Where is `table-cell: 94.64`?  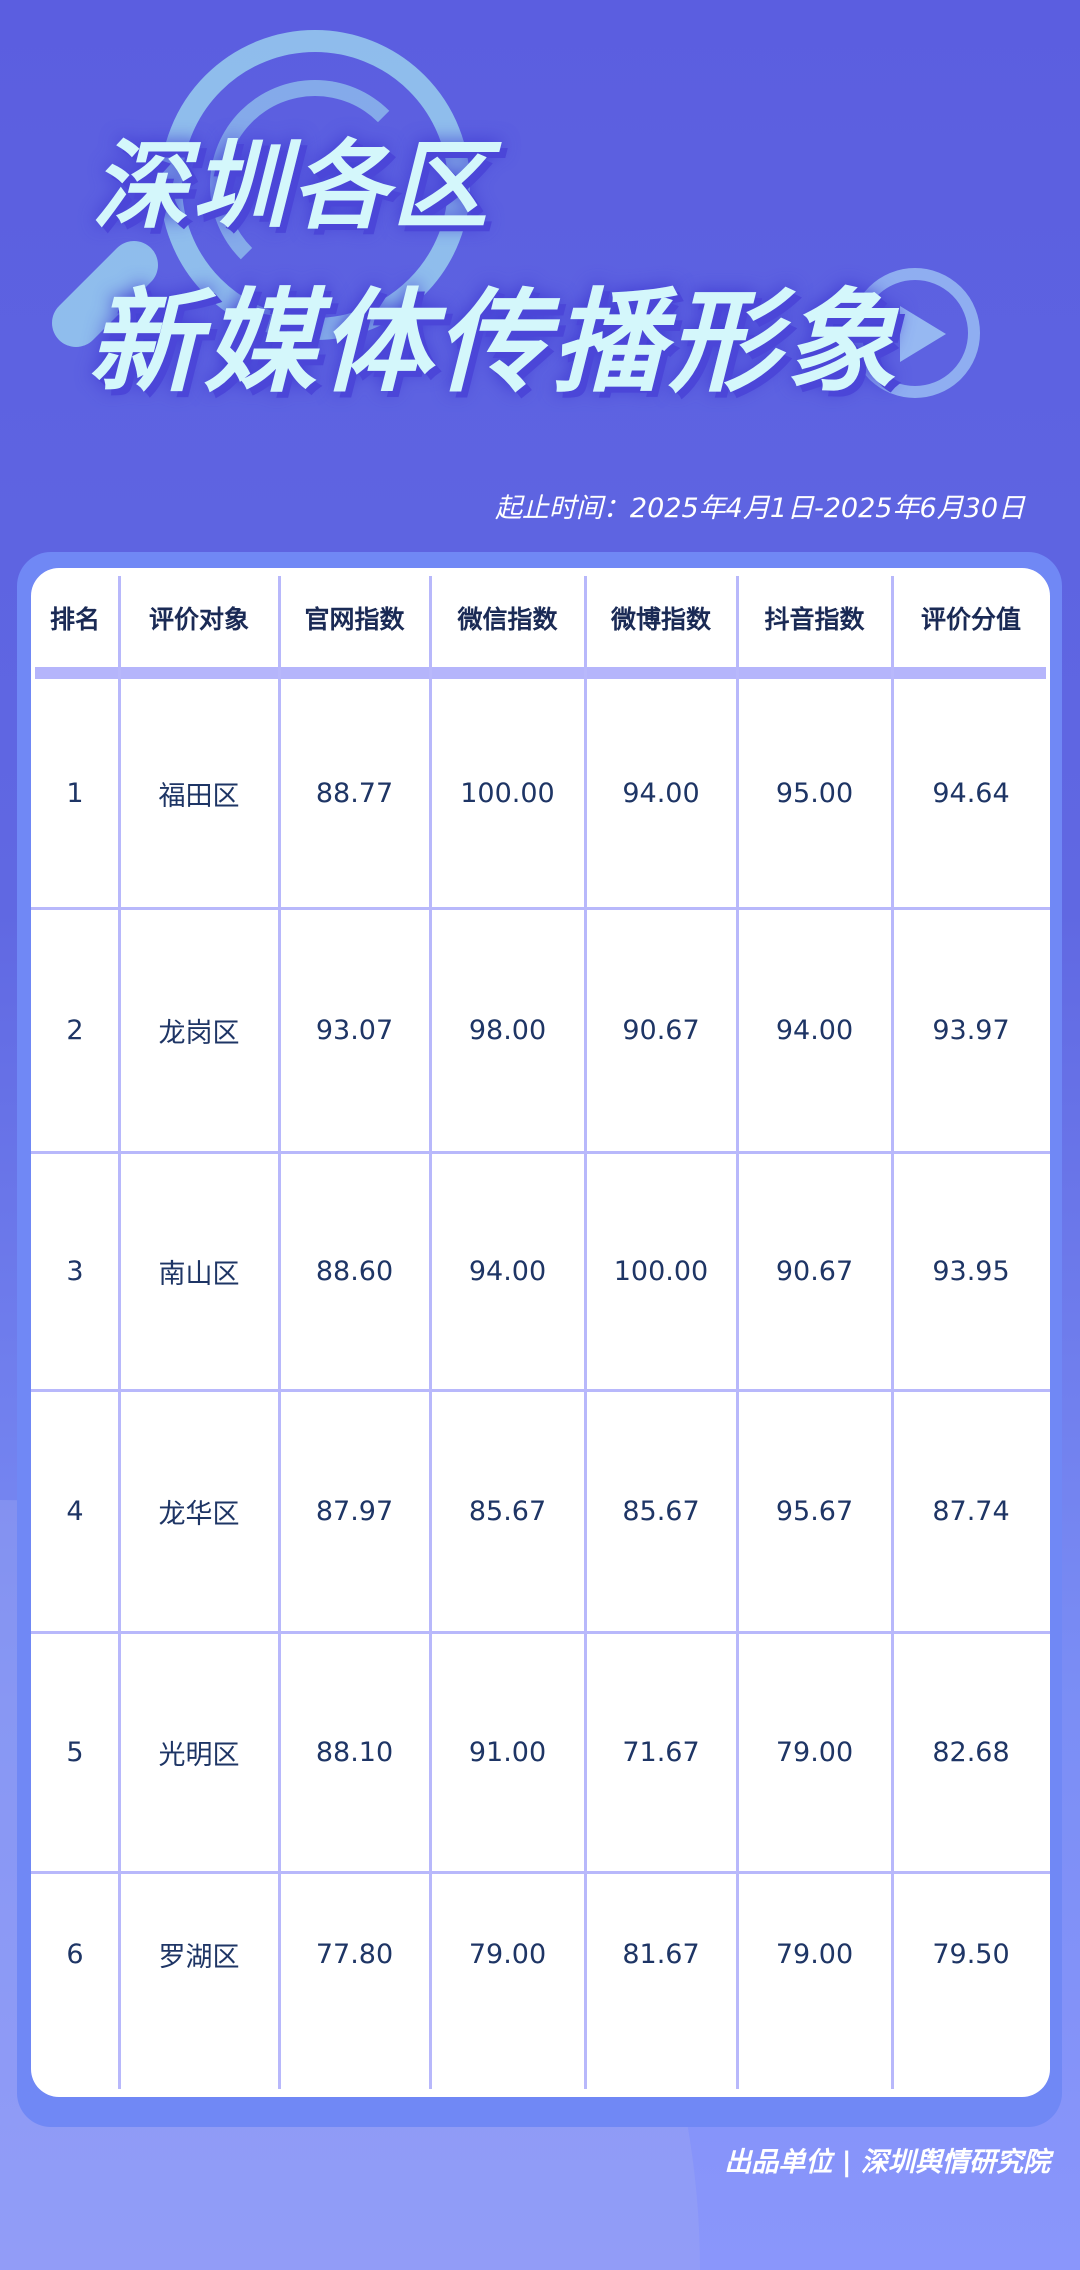 table-cell: 94.64 is located at coordinates (971, 793).